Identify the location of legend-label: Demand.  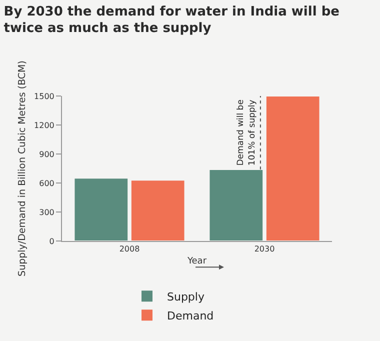
(190, 315).